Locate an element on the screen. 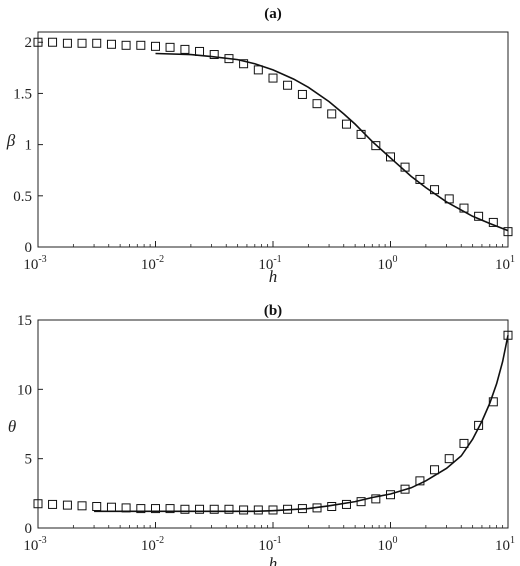  panel-a-y-axis-label: β is located at coordinates (11, 140).